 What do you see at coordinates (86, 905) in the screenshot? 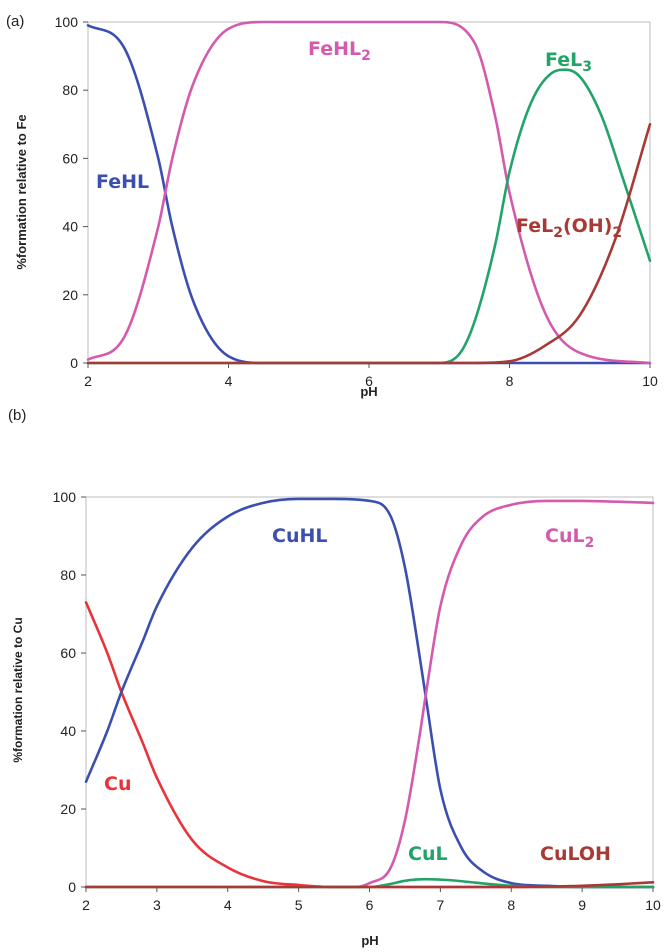
I see `x-tick-label-b: 2` at bounding box center [86, 905].